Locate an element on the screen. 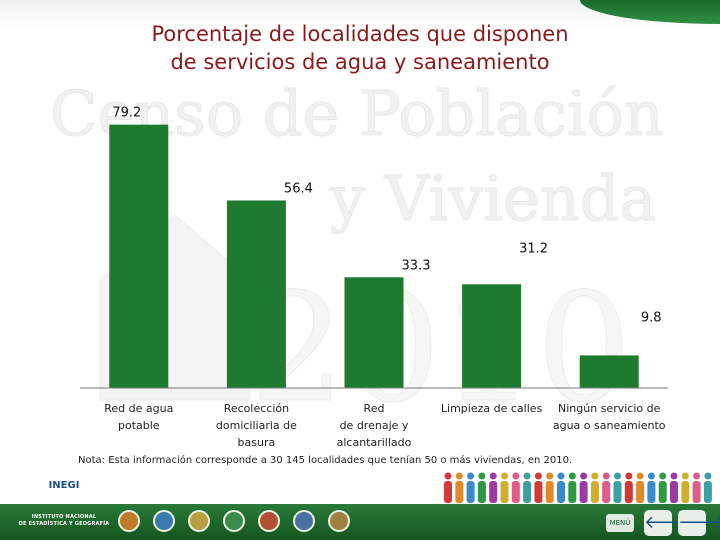 The height and width of the screenshot is (540, 720). health-icon is located at coordinates (164, 521).